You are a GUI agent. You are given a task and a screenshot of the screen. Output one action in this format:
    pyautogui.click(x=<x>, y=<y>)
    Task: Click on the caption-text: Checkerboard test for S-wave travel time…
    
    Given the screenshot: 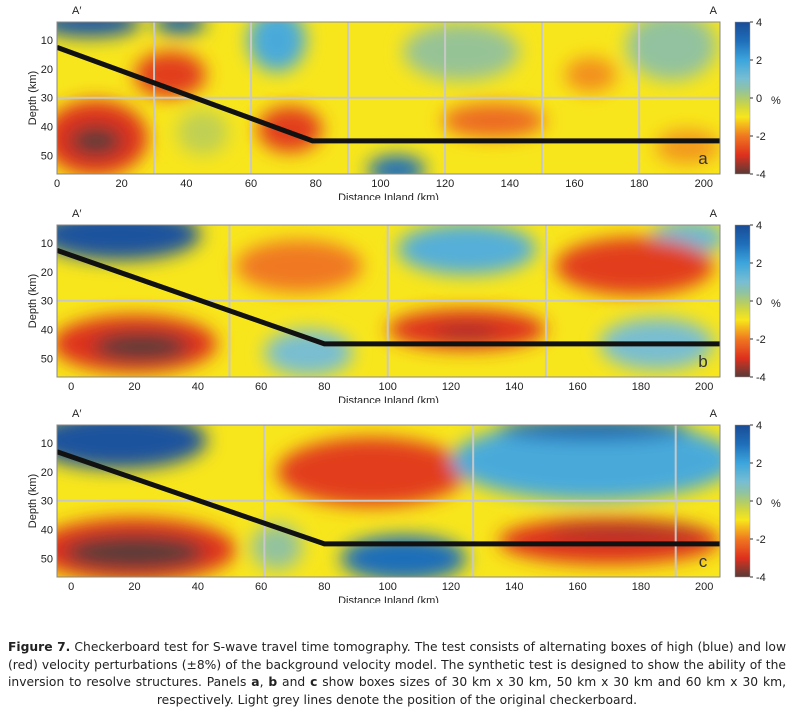 What is the action you would take?
    pyautogui.click(x=397, y=664)
    